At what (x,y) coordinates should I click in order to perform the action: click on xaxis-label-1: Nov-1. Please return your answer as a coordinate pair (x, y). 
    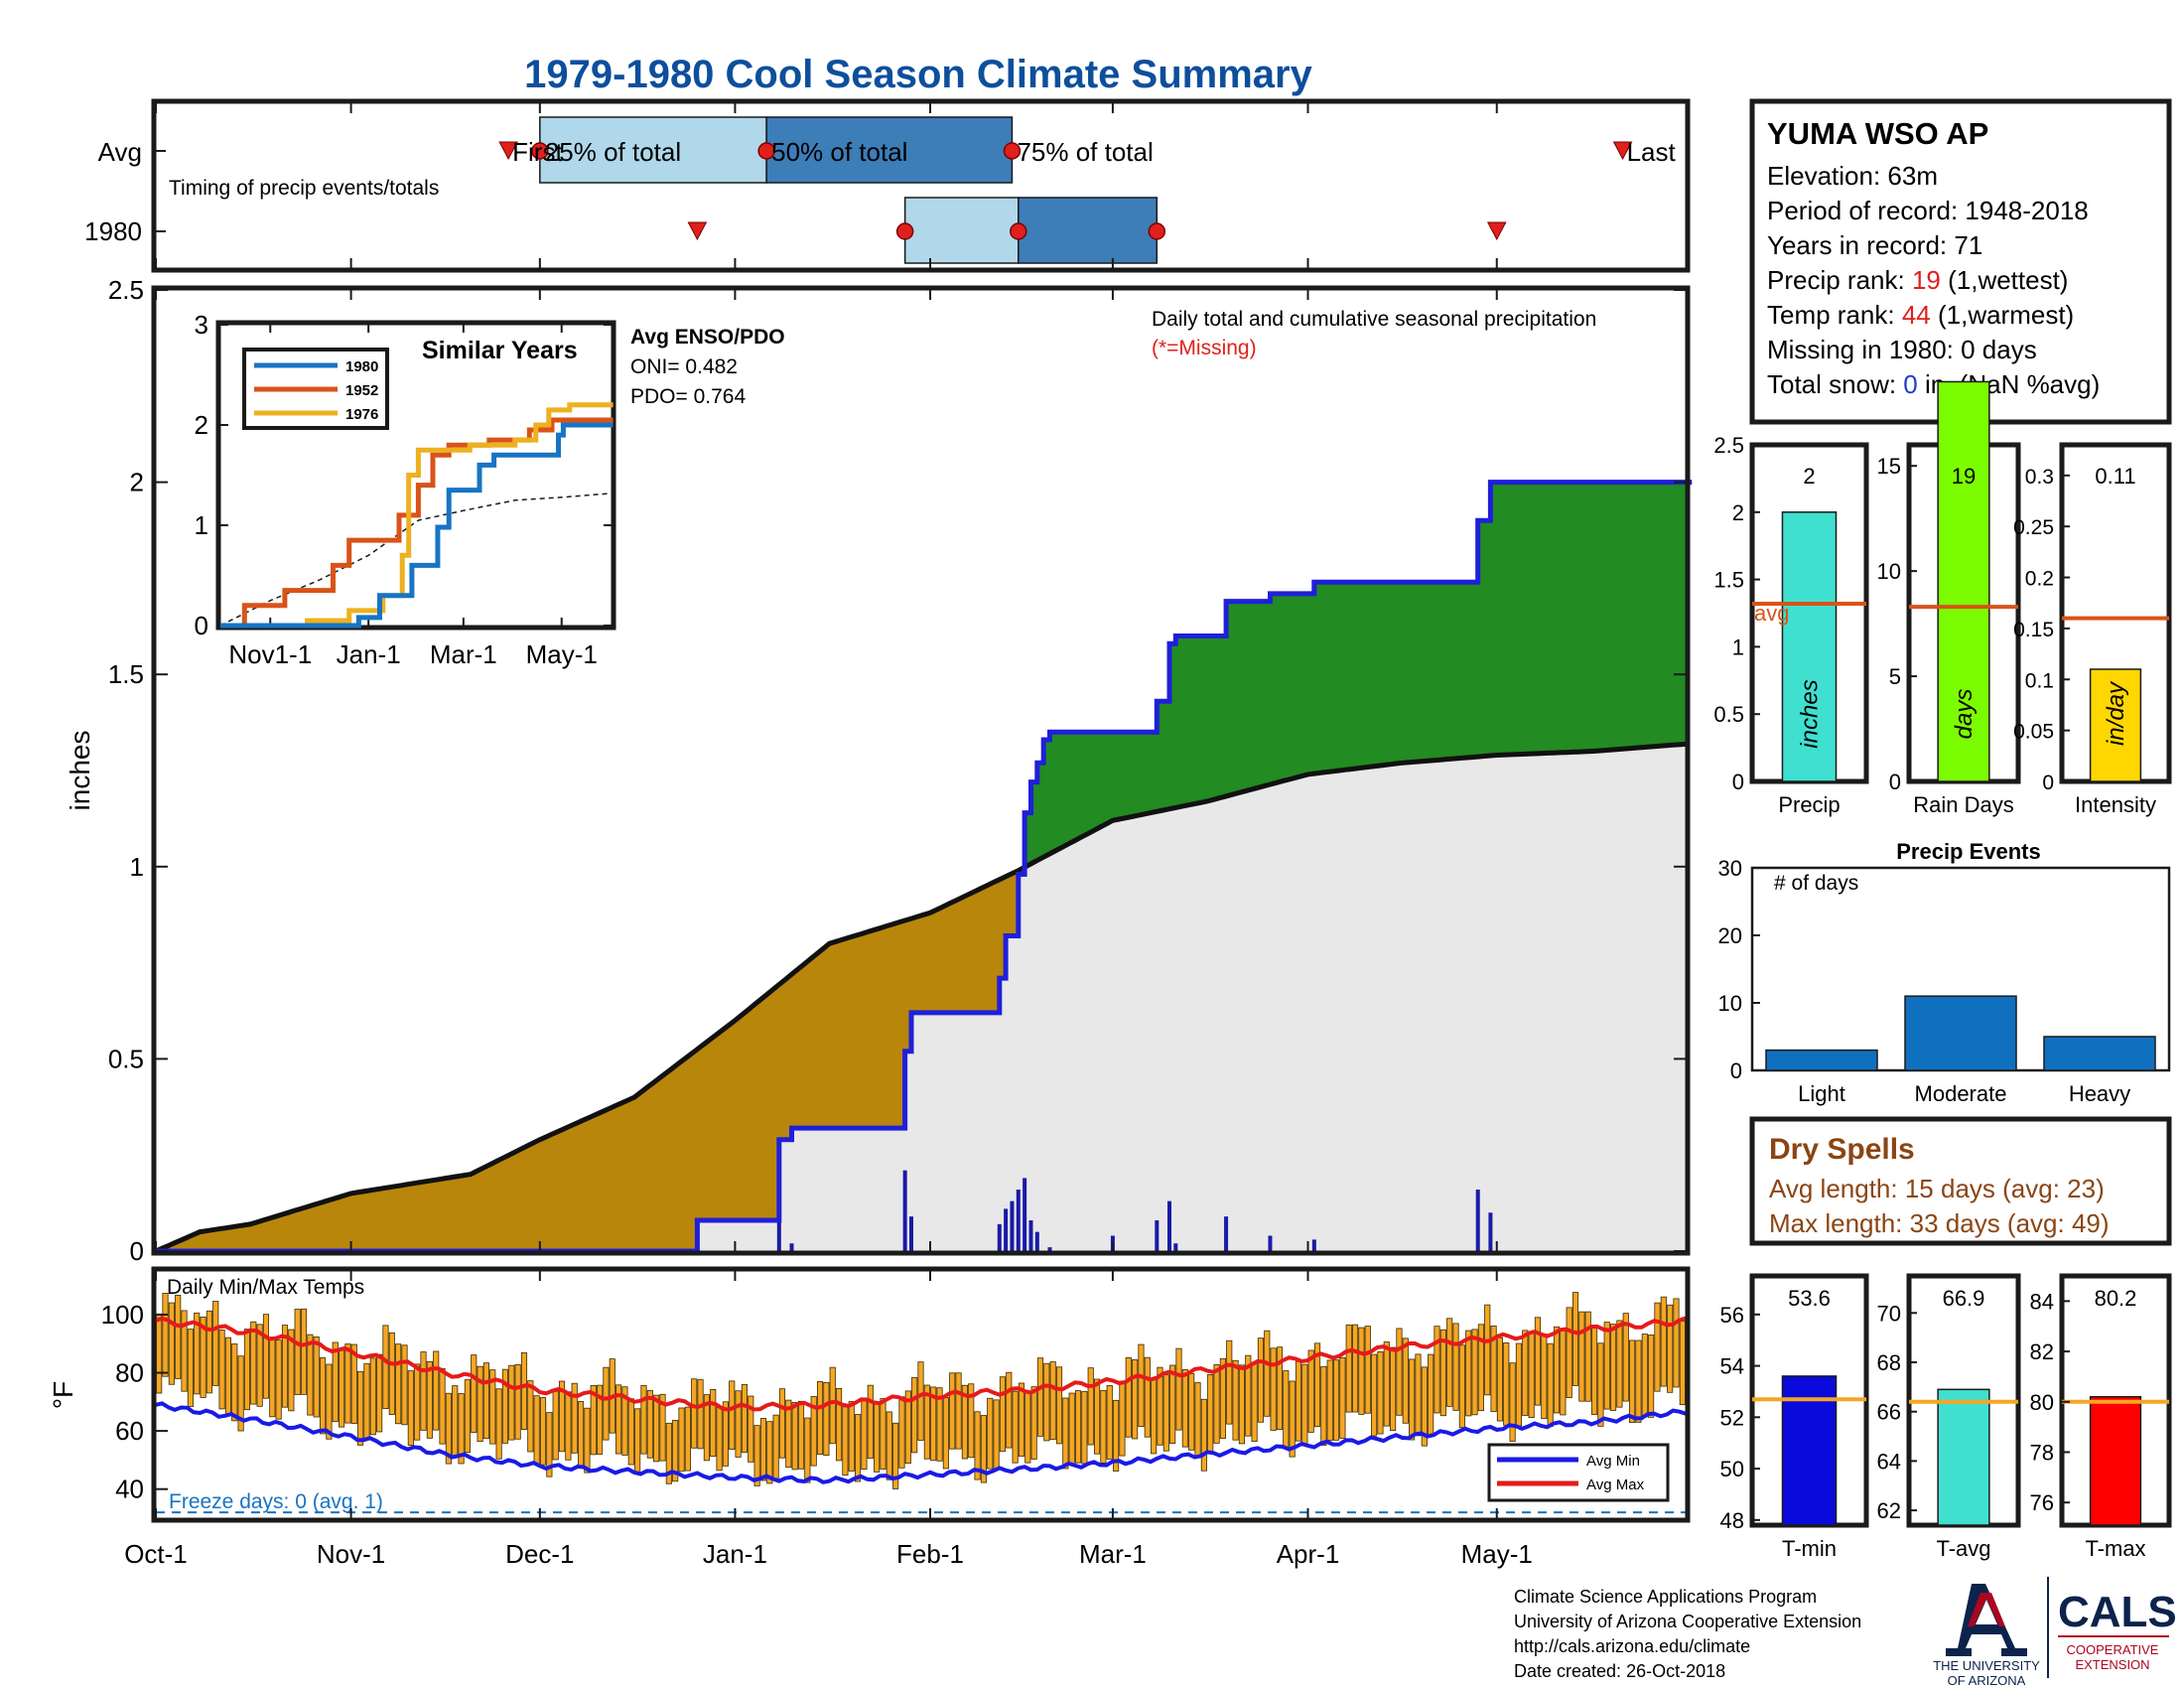
    Looking at the image, I should click on (351, 1554).